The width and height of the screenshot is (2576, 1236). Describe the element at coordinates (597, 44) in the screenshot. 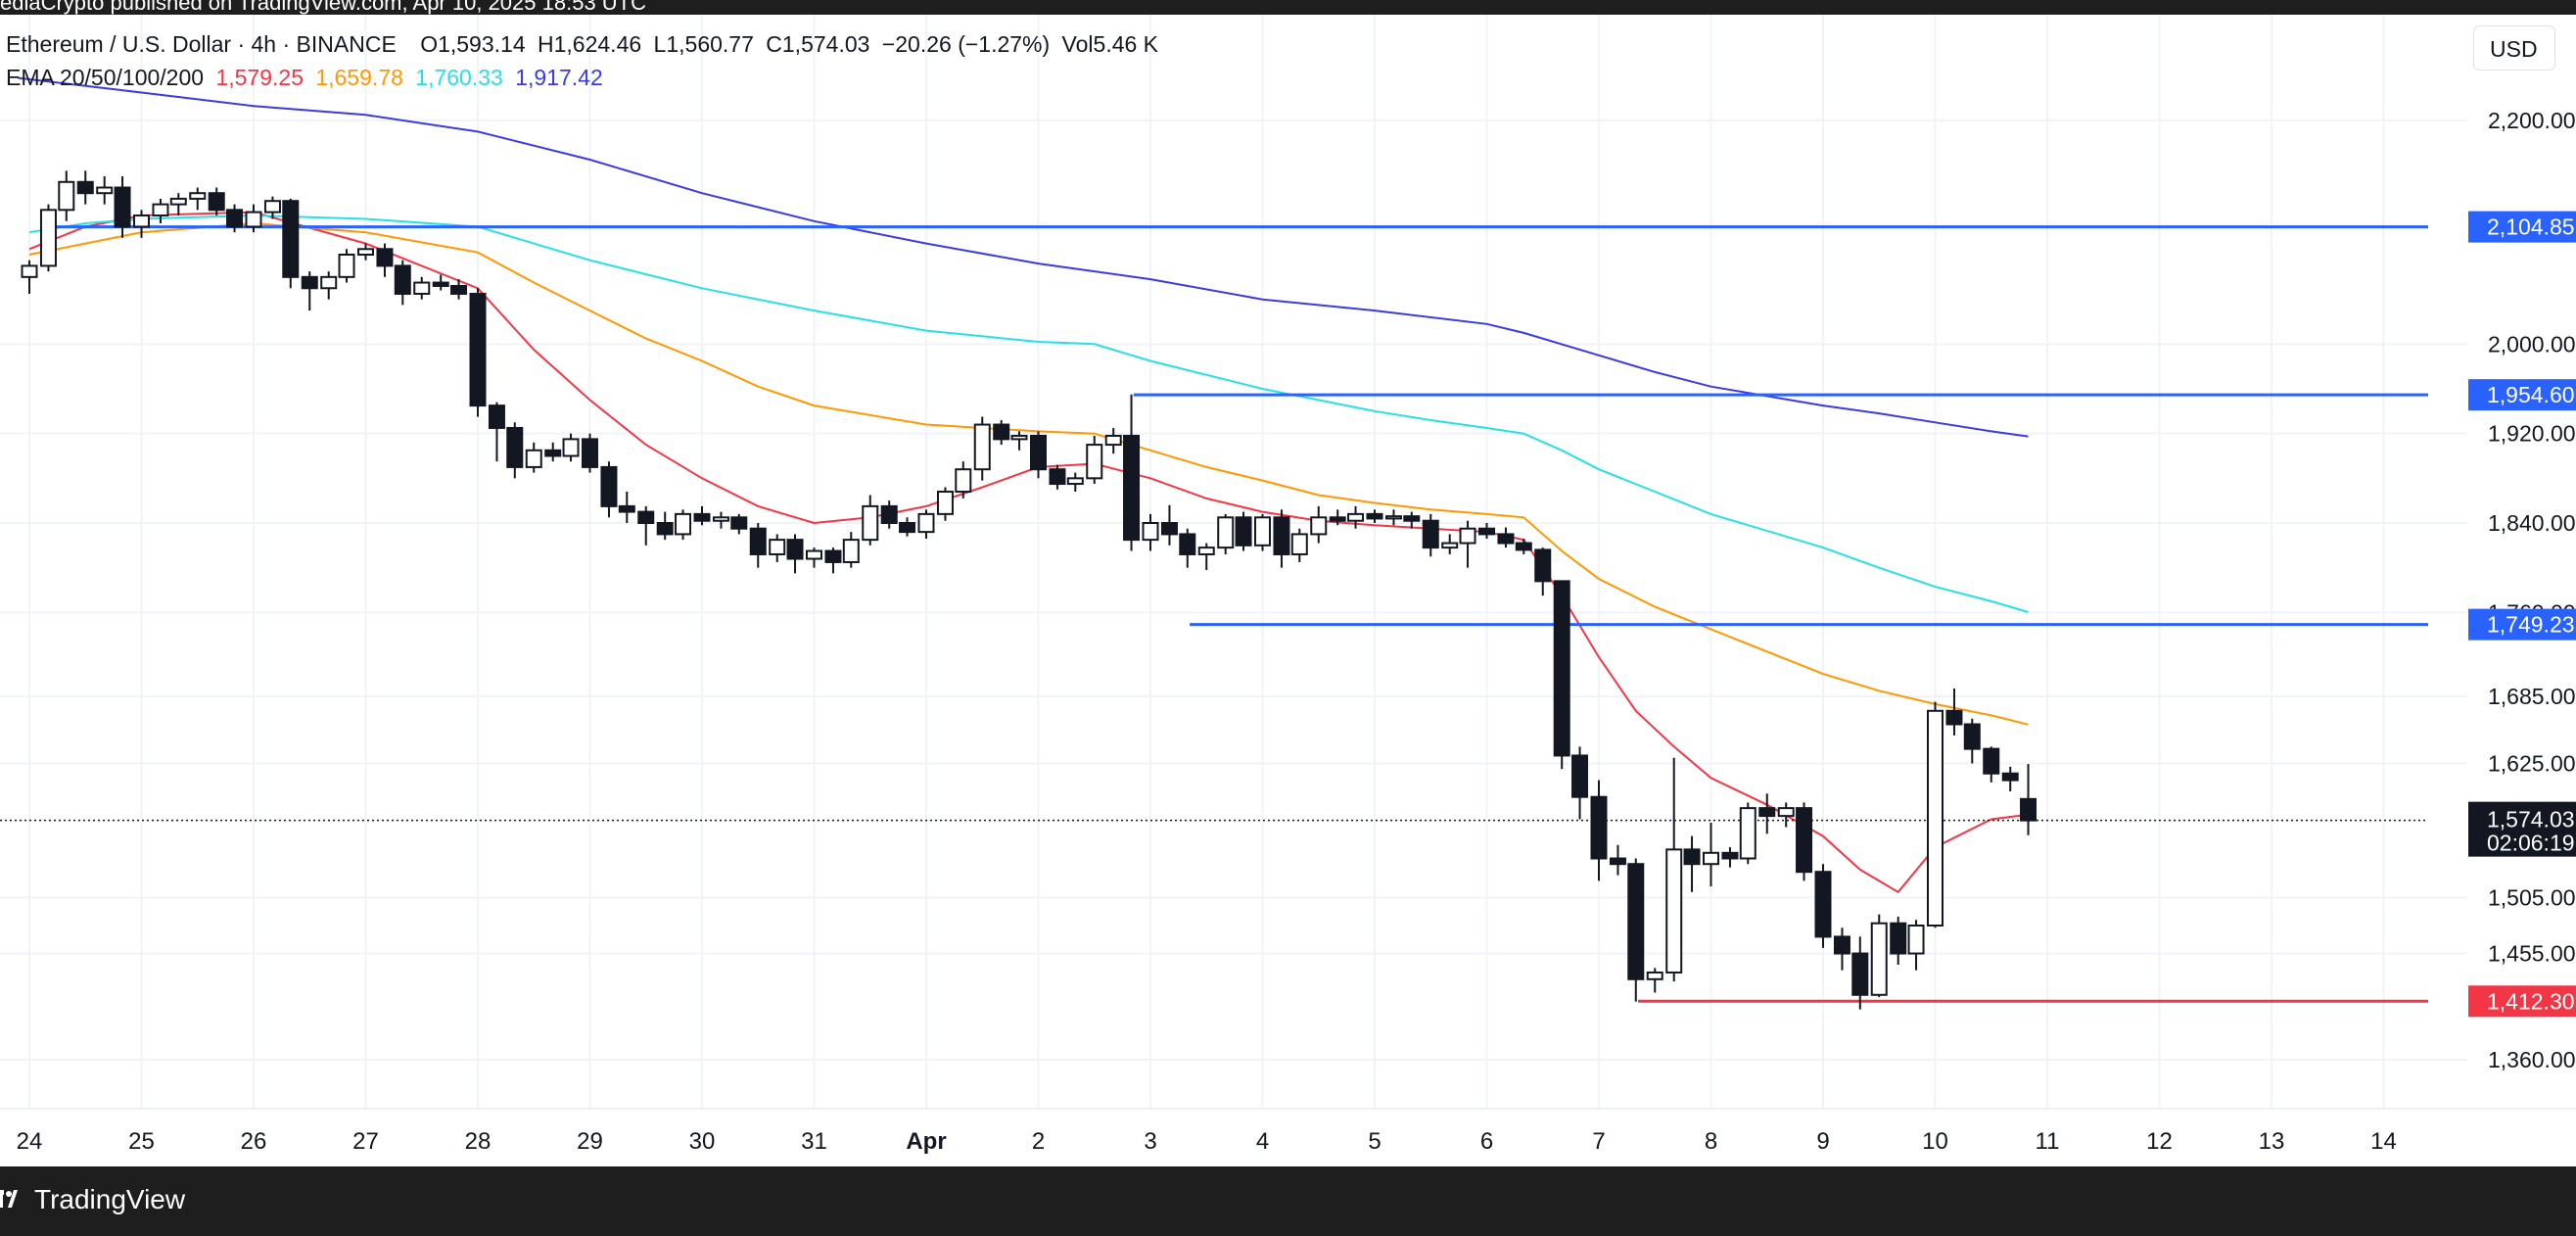

I see `high-value: 1,624.46` at that location.